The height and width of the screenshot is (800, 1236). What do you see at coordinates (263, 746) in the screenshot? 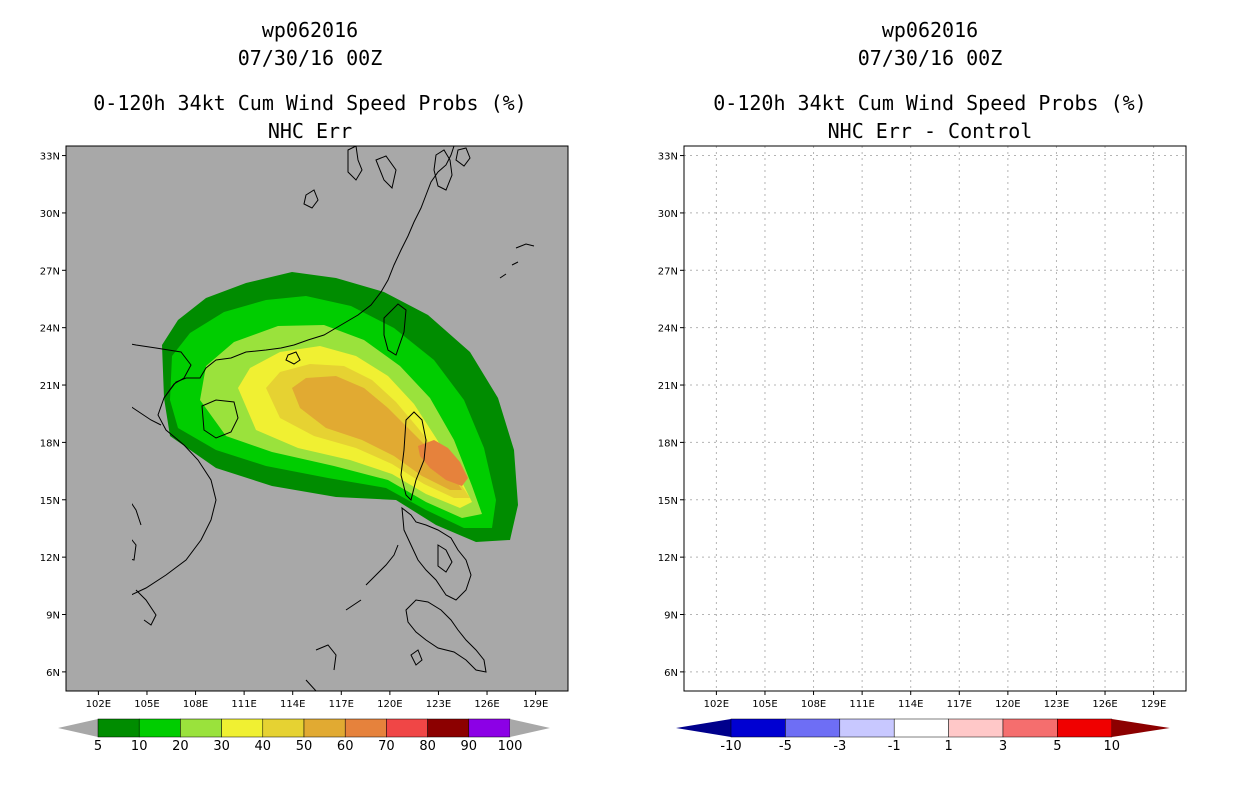
I see `colorbar-label: 40` at bounding box center [263, 746].